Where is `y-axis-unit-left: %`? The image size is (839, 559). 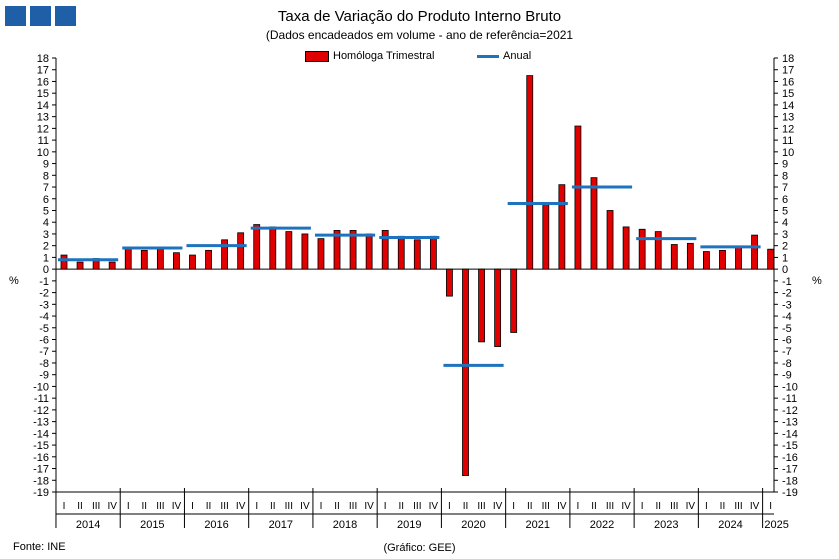
y-axis-unit-left: % is located at coordinates (14, 281).